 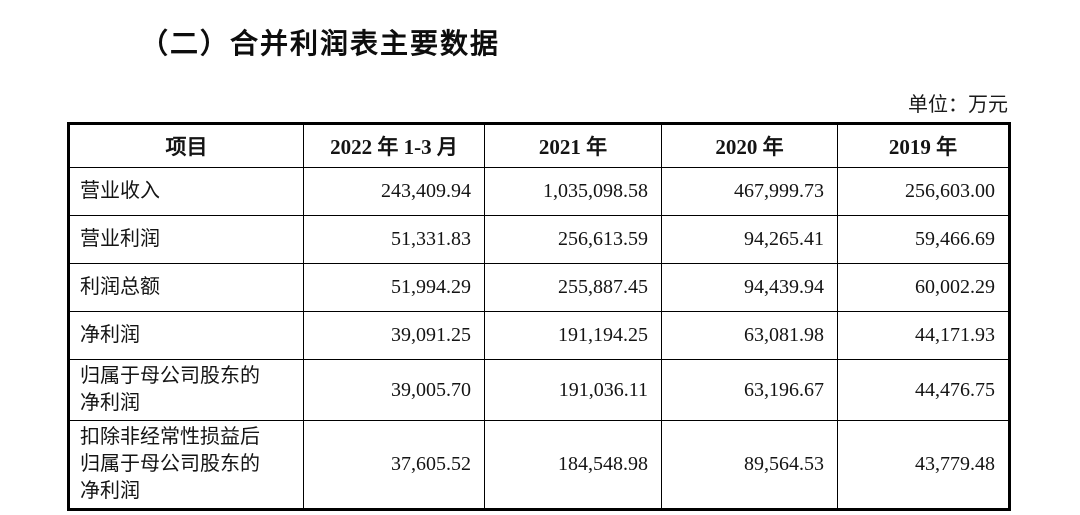 I want to click on value-cell: 256,613.59, so click(x=573, y=239).